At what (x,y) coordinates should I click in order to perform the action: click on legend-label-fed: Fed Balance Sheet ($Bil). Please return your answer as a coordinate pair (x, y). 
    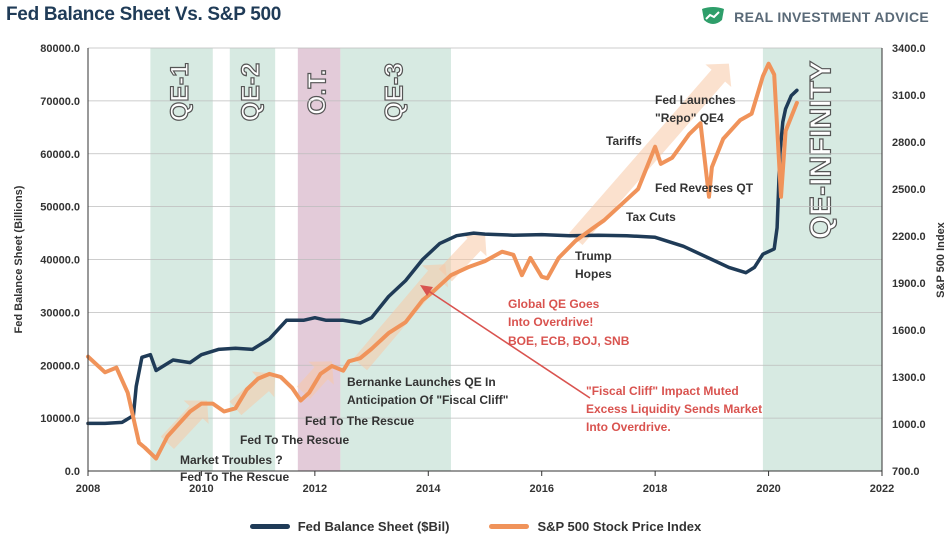
    Looking at the image, I should click on (373, 526).